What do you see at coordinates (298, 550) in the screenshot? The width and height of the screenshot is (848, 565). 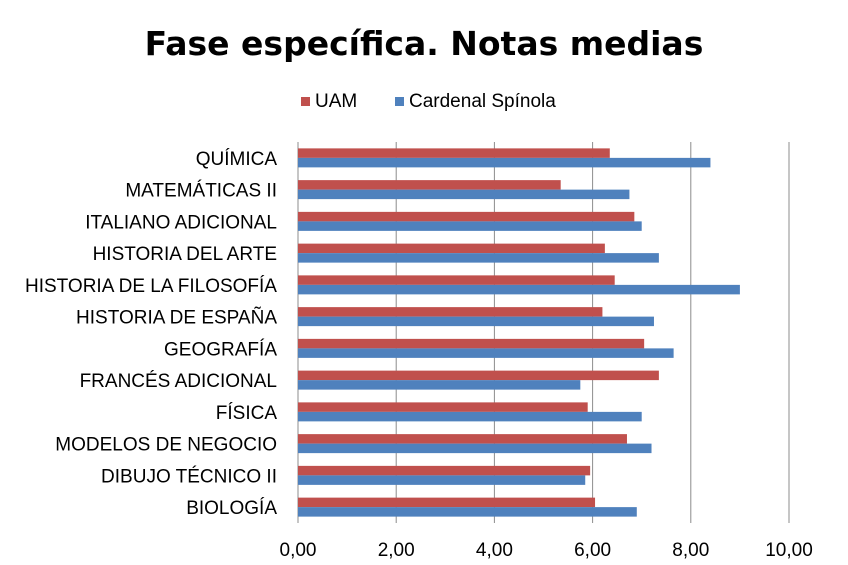 I see `x-tick-label: 0,00` at bounding box center [298, 550].